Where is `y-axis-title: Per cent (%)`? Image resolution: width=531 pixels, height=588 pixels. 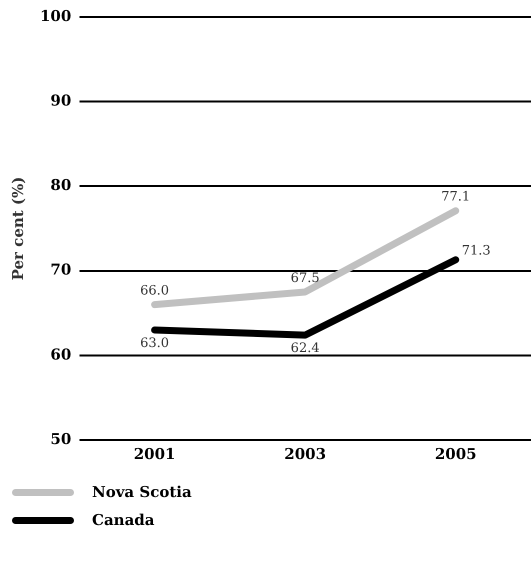 y-axis-title: Per cent (%) is located at coordinates (17, 228).